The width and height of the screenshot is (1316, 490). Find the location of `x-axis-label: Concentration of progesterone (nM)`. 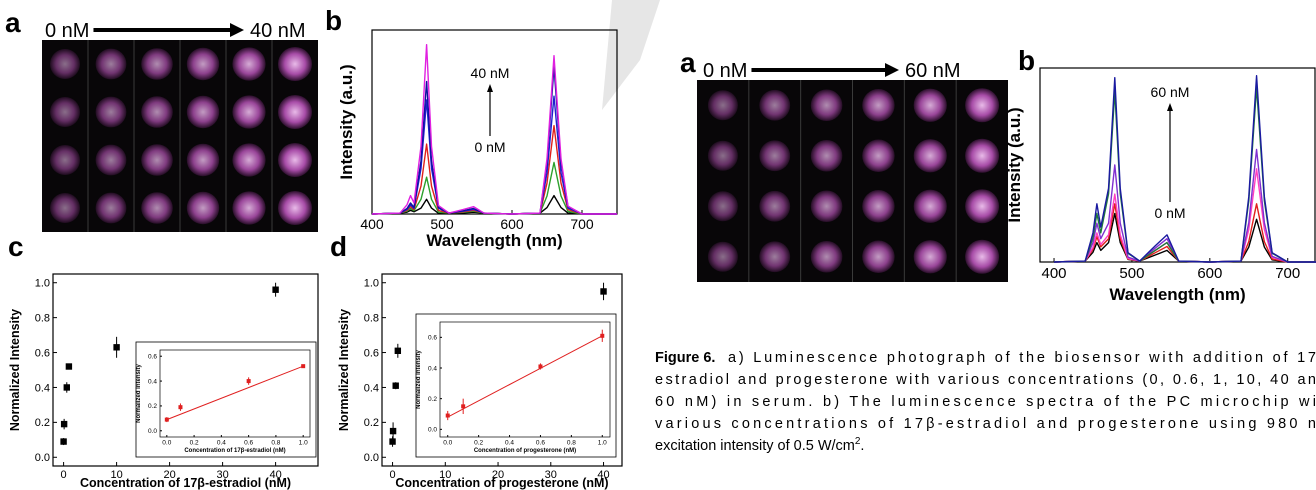

x-axis-label: Concentration of progesterone (nM) is located at coordinates (501, 483).